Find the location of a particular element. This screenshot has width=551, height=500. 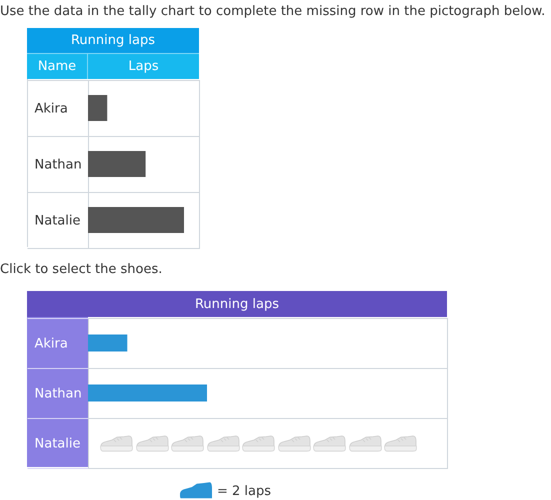

legend-label: = 2 laps is located at coordinates (244, 491).